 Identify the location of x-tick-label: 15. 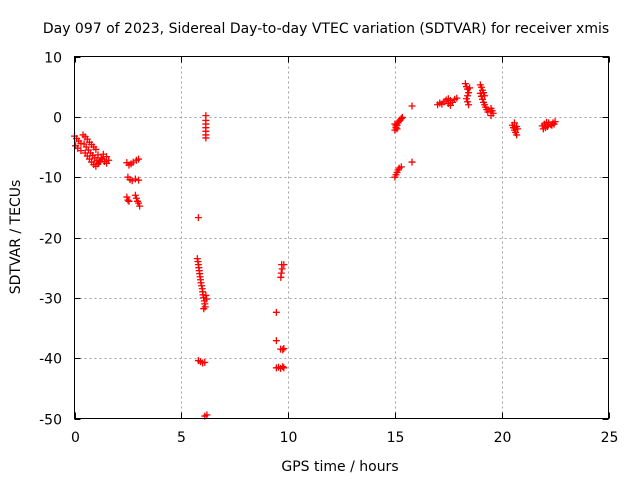
(396, 438).